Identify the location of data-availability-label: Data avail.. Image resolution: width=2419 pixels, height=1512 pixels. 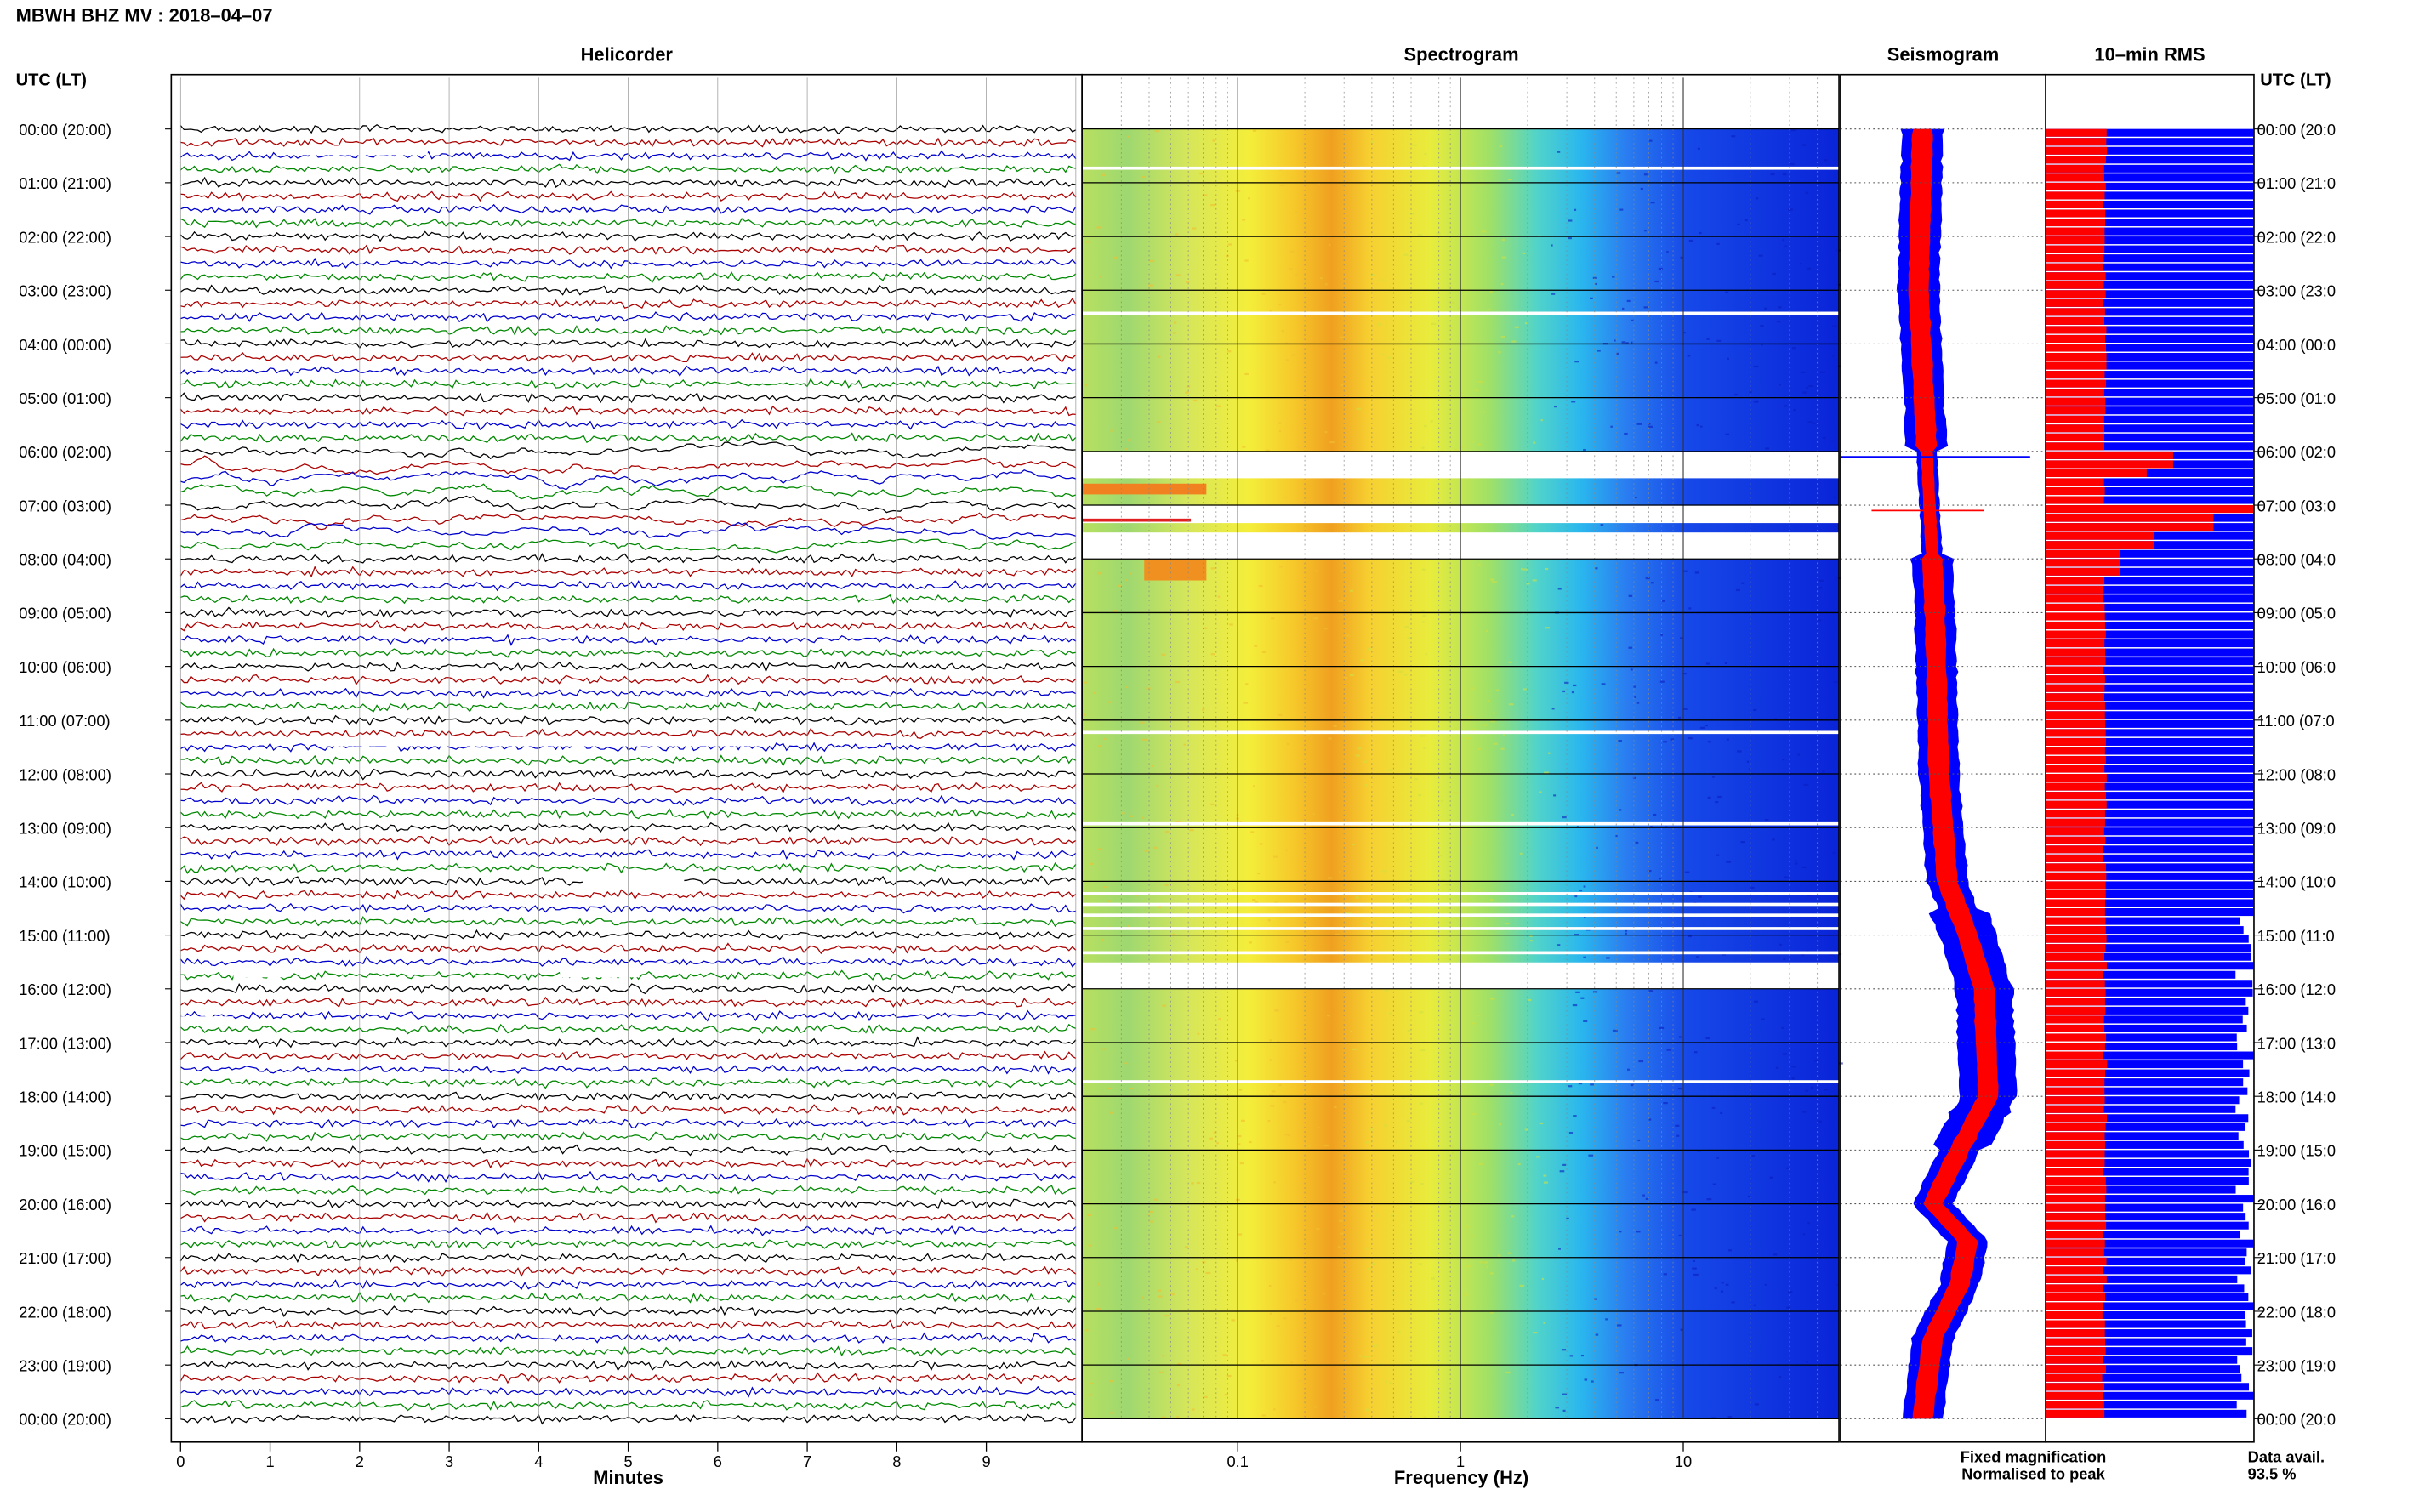
(2286, 1457).